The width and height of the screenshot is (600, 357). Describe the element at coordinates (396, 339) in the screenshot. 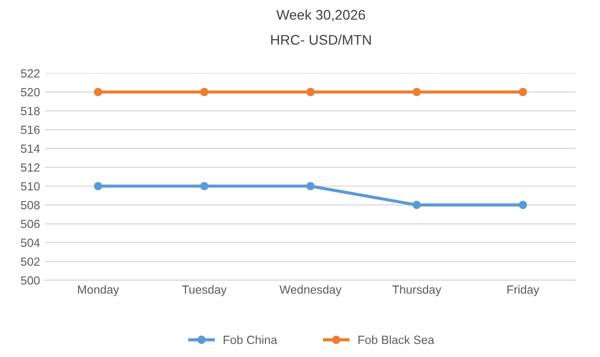

I see `legend-label: Fob Black Sea` at that location.